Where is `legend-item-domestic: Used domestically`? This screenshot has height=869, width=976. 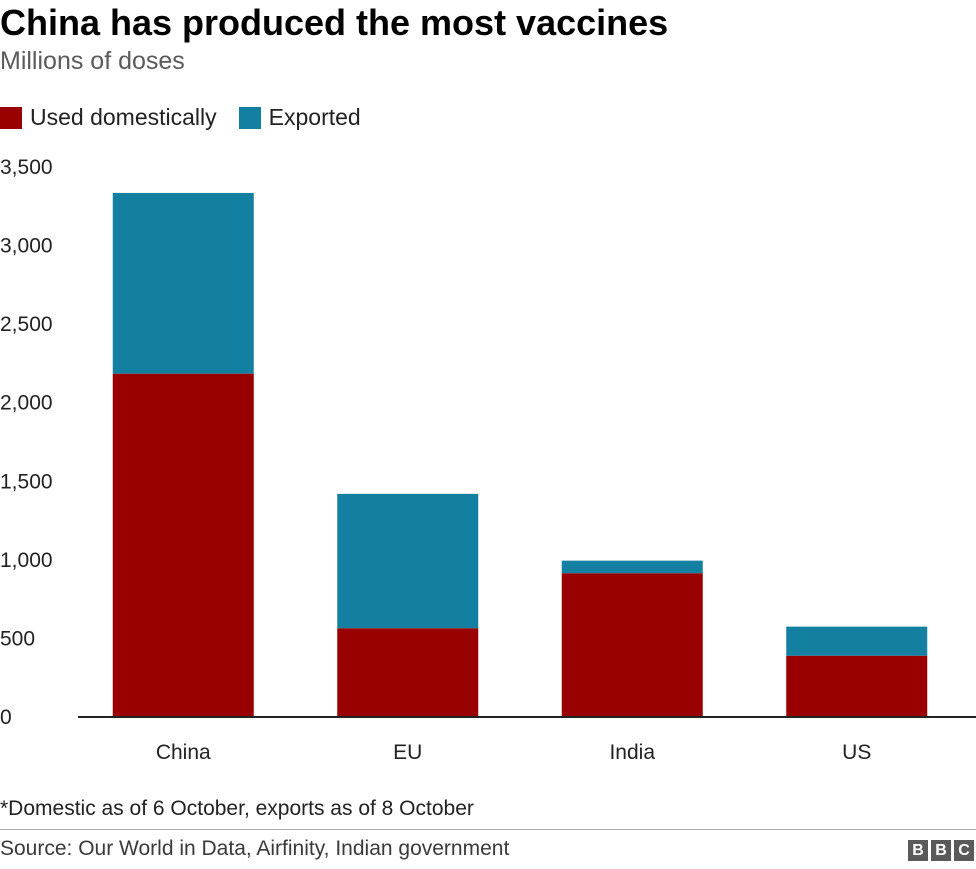
legend-item-domestic: Used domestically is located at coordinates (108, 117).